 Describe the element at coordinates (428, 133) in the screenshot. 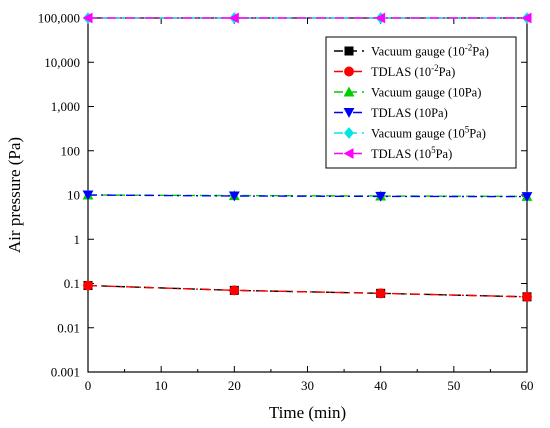

I see `legend-label: Vacuum gauge (105Pa)` at that location.